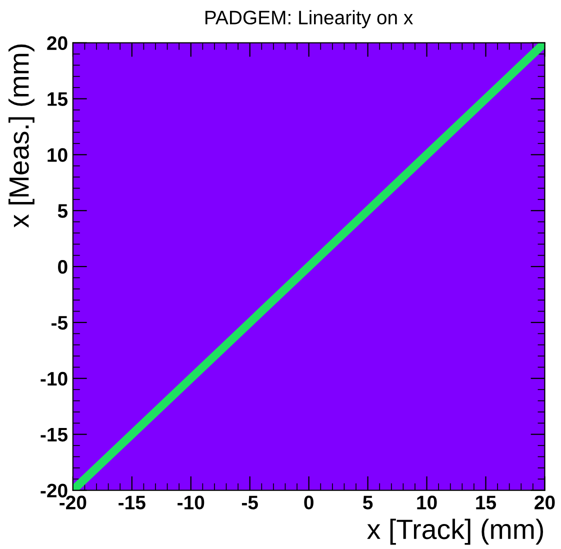 This screenshot has width=561, height=549. I want to click on y-tick-label: -15, so click(54, 435).